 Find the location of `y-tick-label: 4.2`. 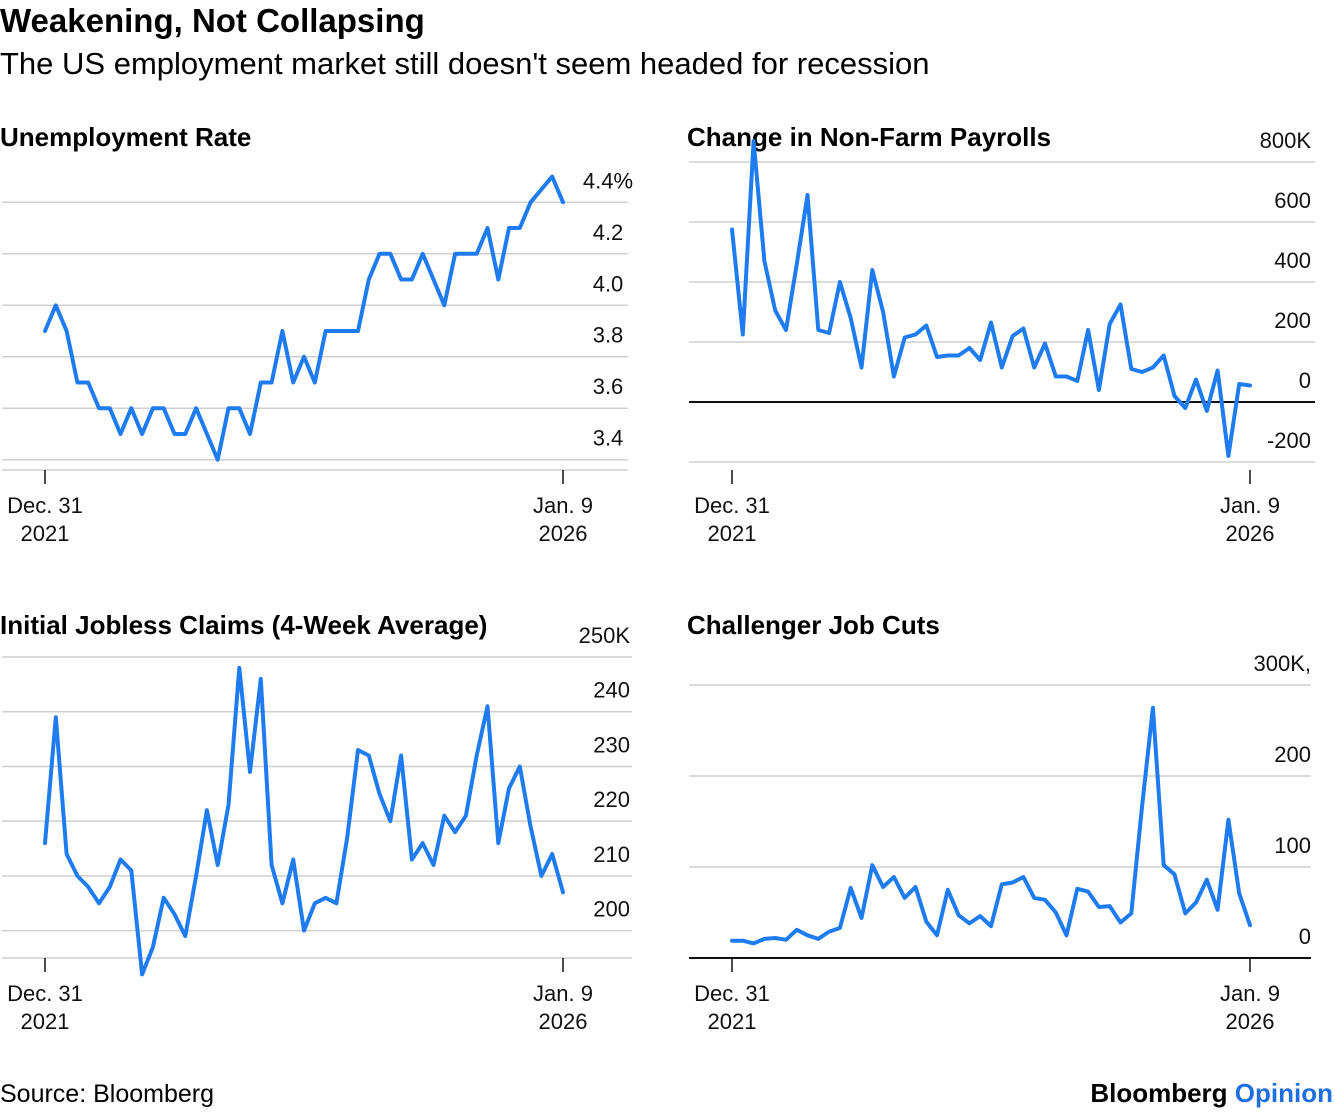

y-tick-label: 4.2 is located at coordinates (608, 232).